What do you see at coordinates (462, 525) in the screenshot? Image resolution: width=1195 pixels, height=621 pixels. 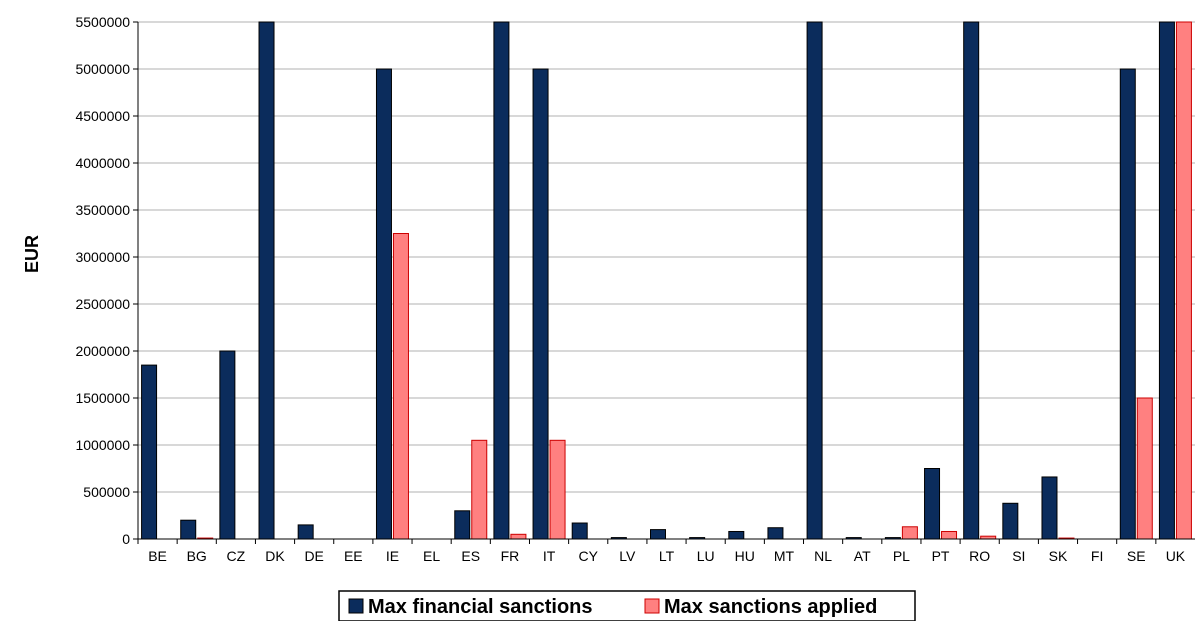 I see `bar-max-financial-sanctions-es` at bounding box center [462, 525].